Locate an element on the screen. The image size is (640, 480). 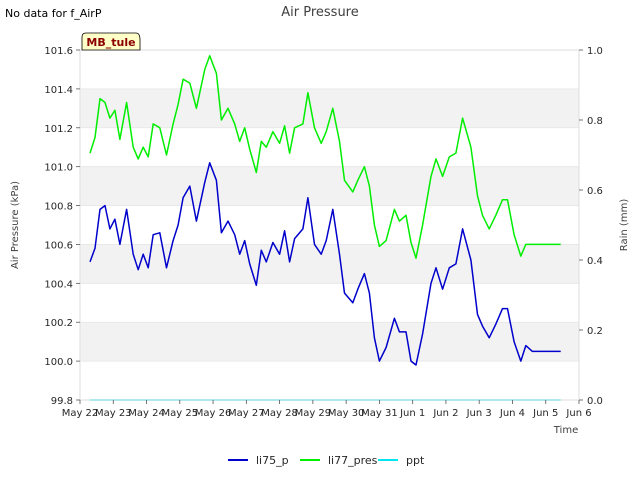
y-tick-label-right: 0.8 is located at coordinates (595, 121).